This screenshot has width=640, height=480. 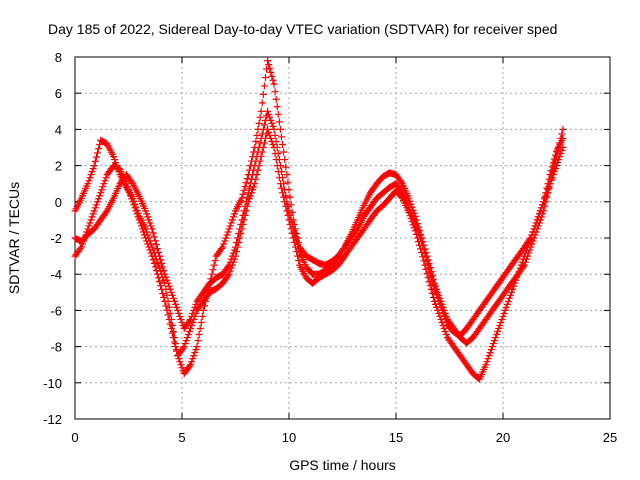 I want to click on x-tick-label: 25, so click(x=610, y=437).